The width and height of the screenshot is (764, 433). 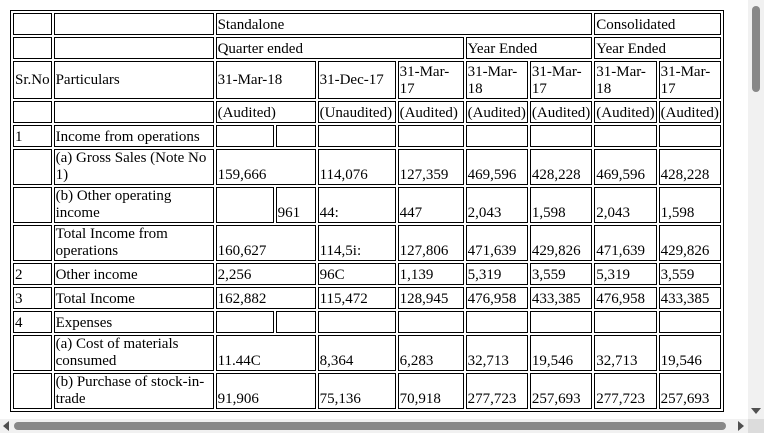 I want to click on header-year-ended-standalone: Year Ended, so click(x=529, y=48).